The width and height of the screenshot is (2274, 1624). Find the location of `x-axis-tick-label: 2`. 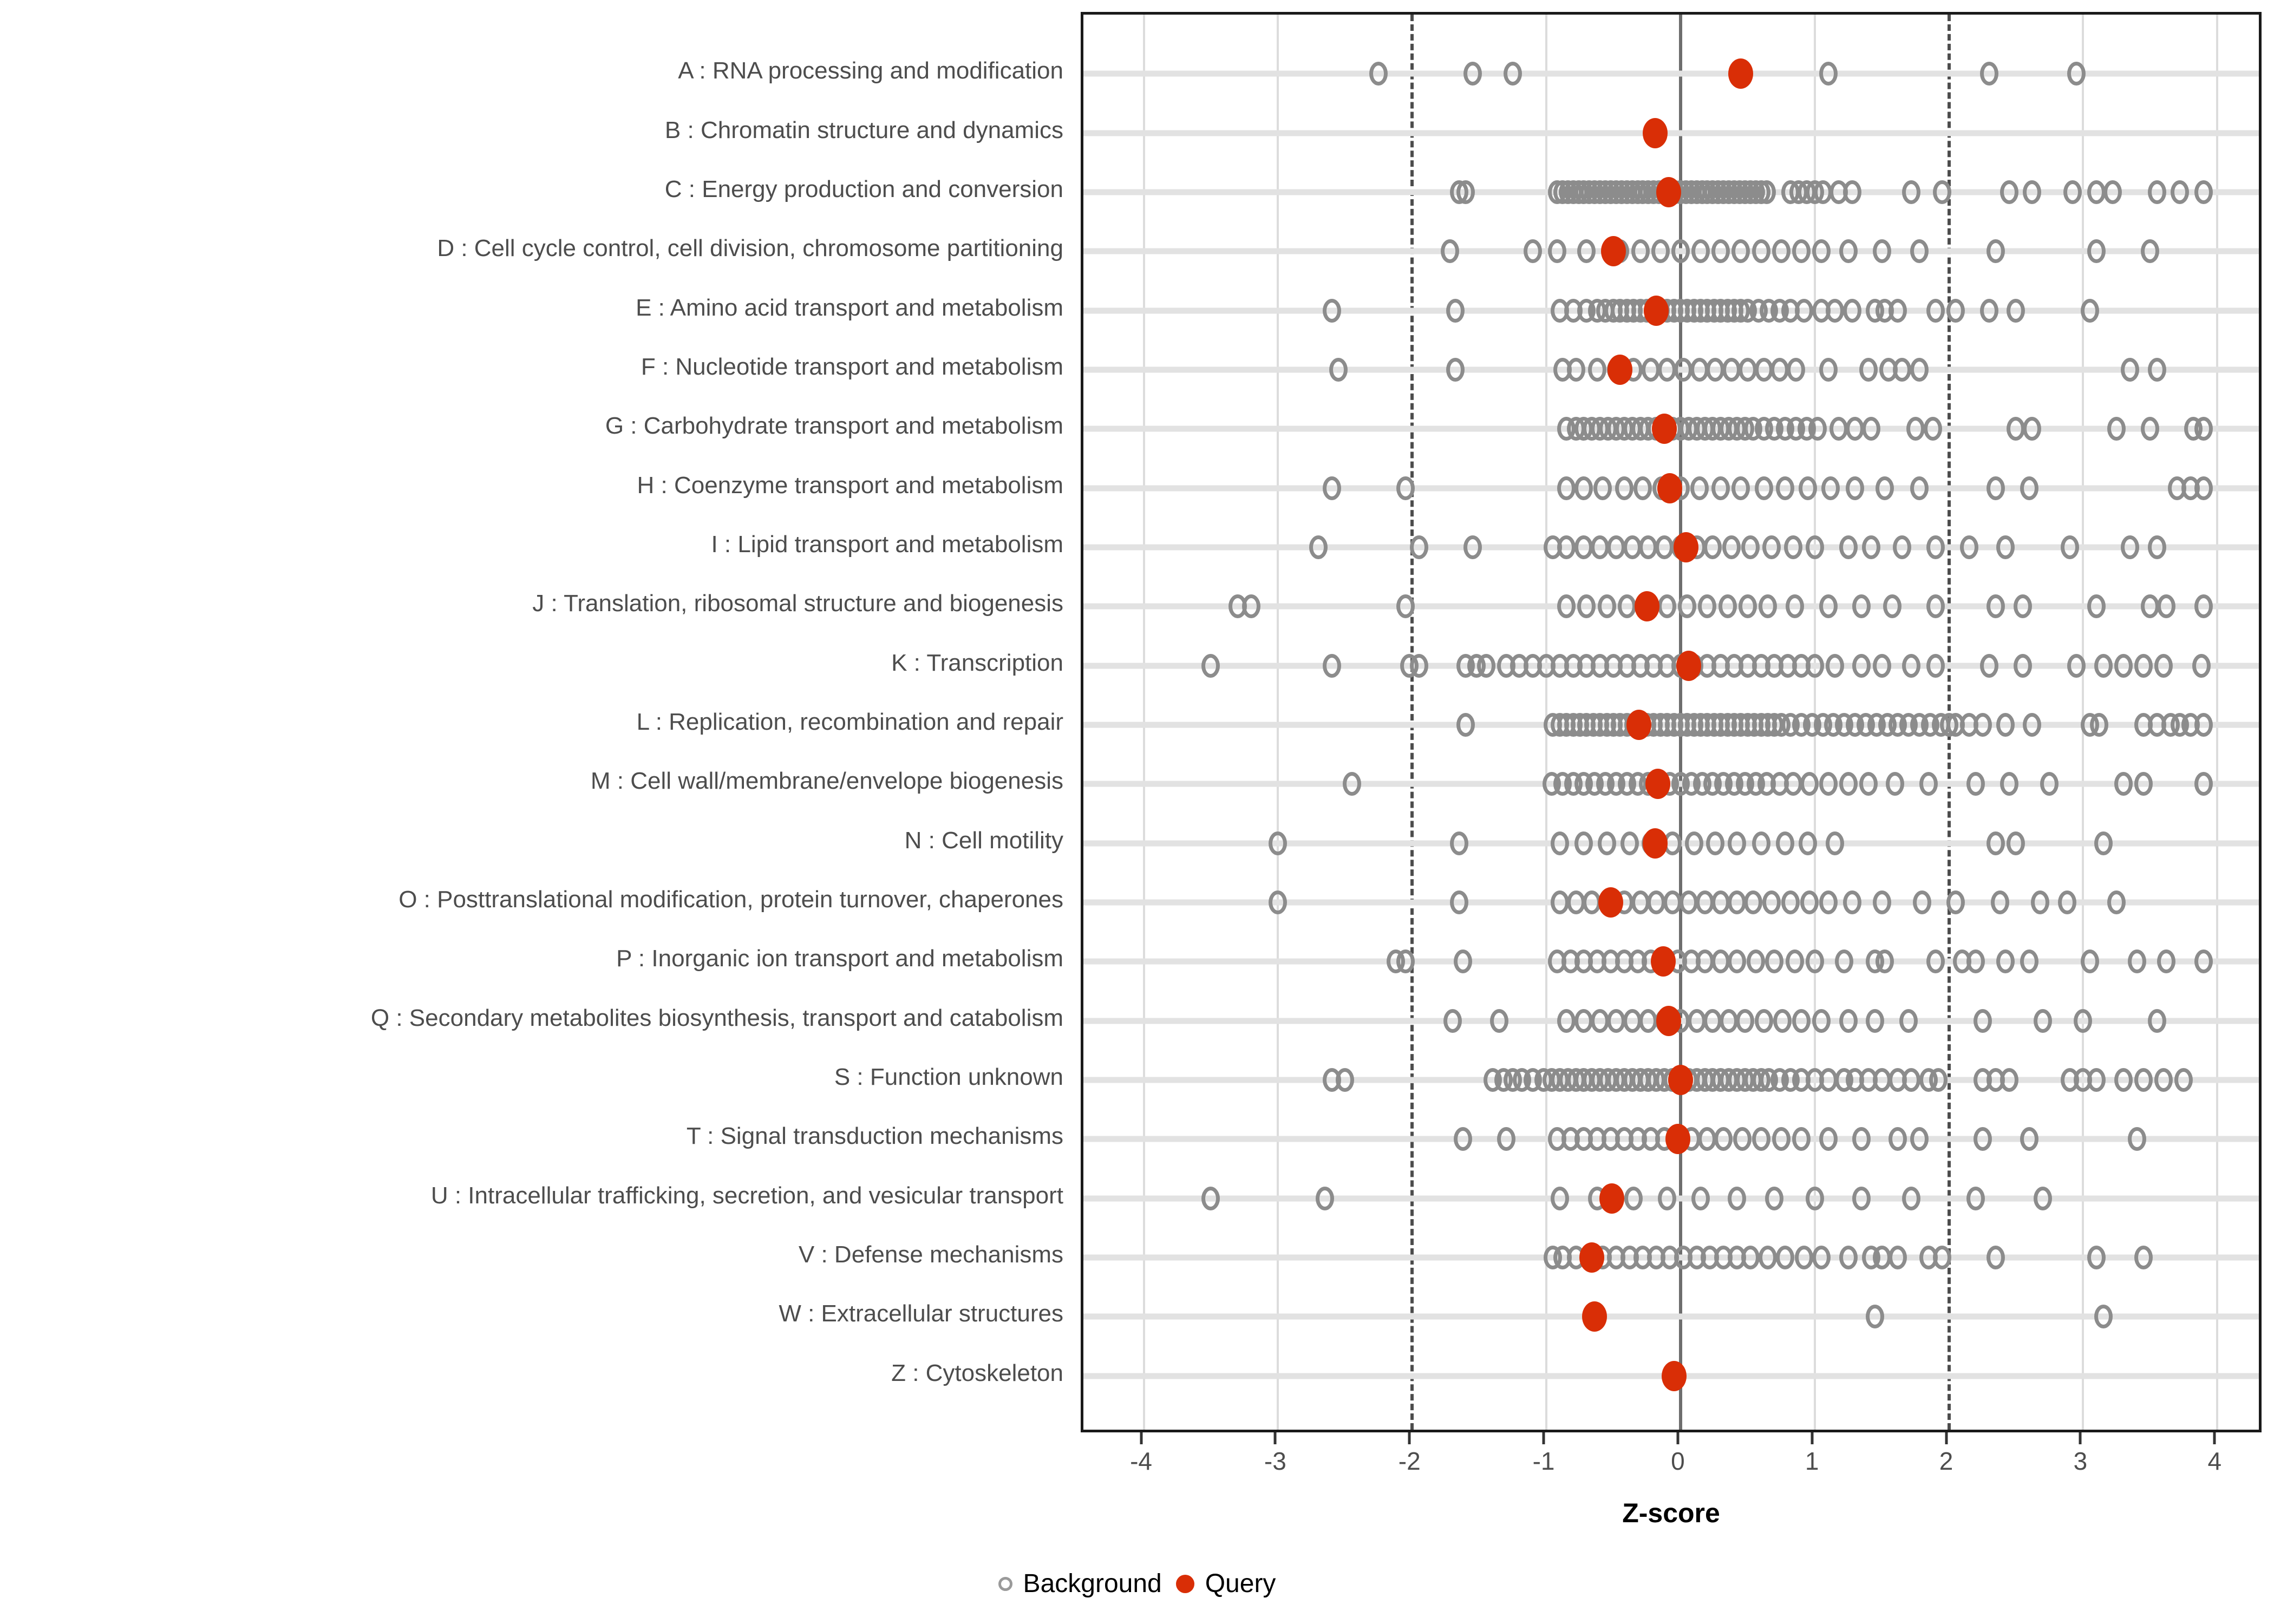

x-axis-tick-label: 2 is located at coordinates (1946, 1461).